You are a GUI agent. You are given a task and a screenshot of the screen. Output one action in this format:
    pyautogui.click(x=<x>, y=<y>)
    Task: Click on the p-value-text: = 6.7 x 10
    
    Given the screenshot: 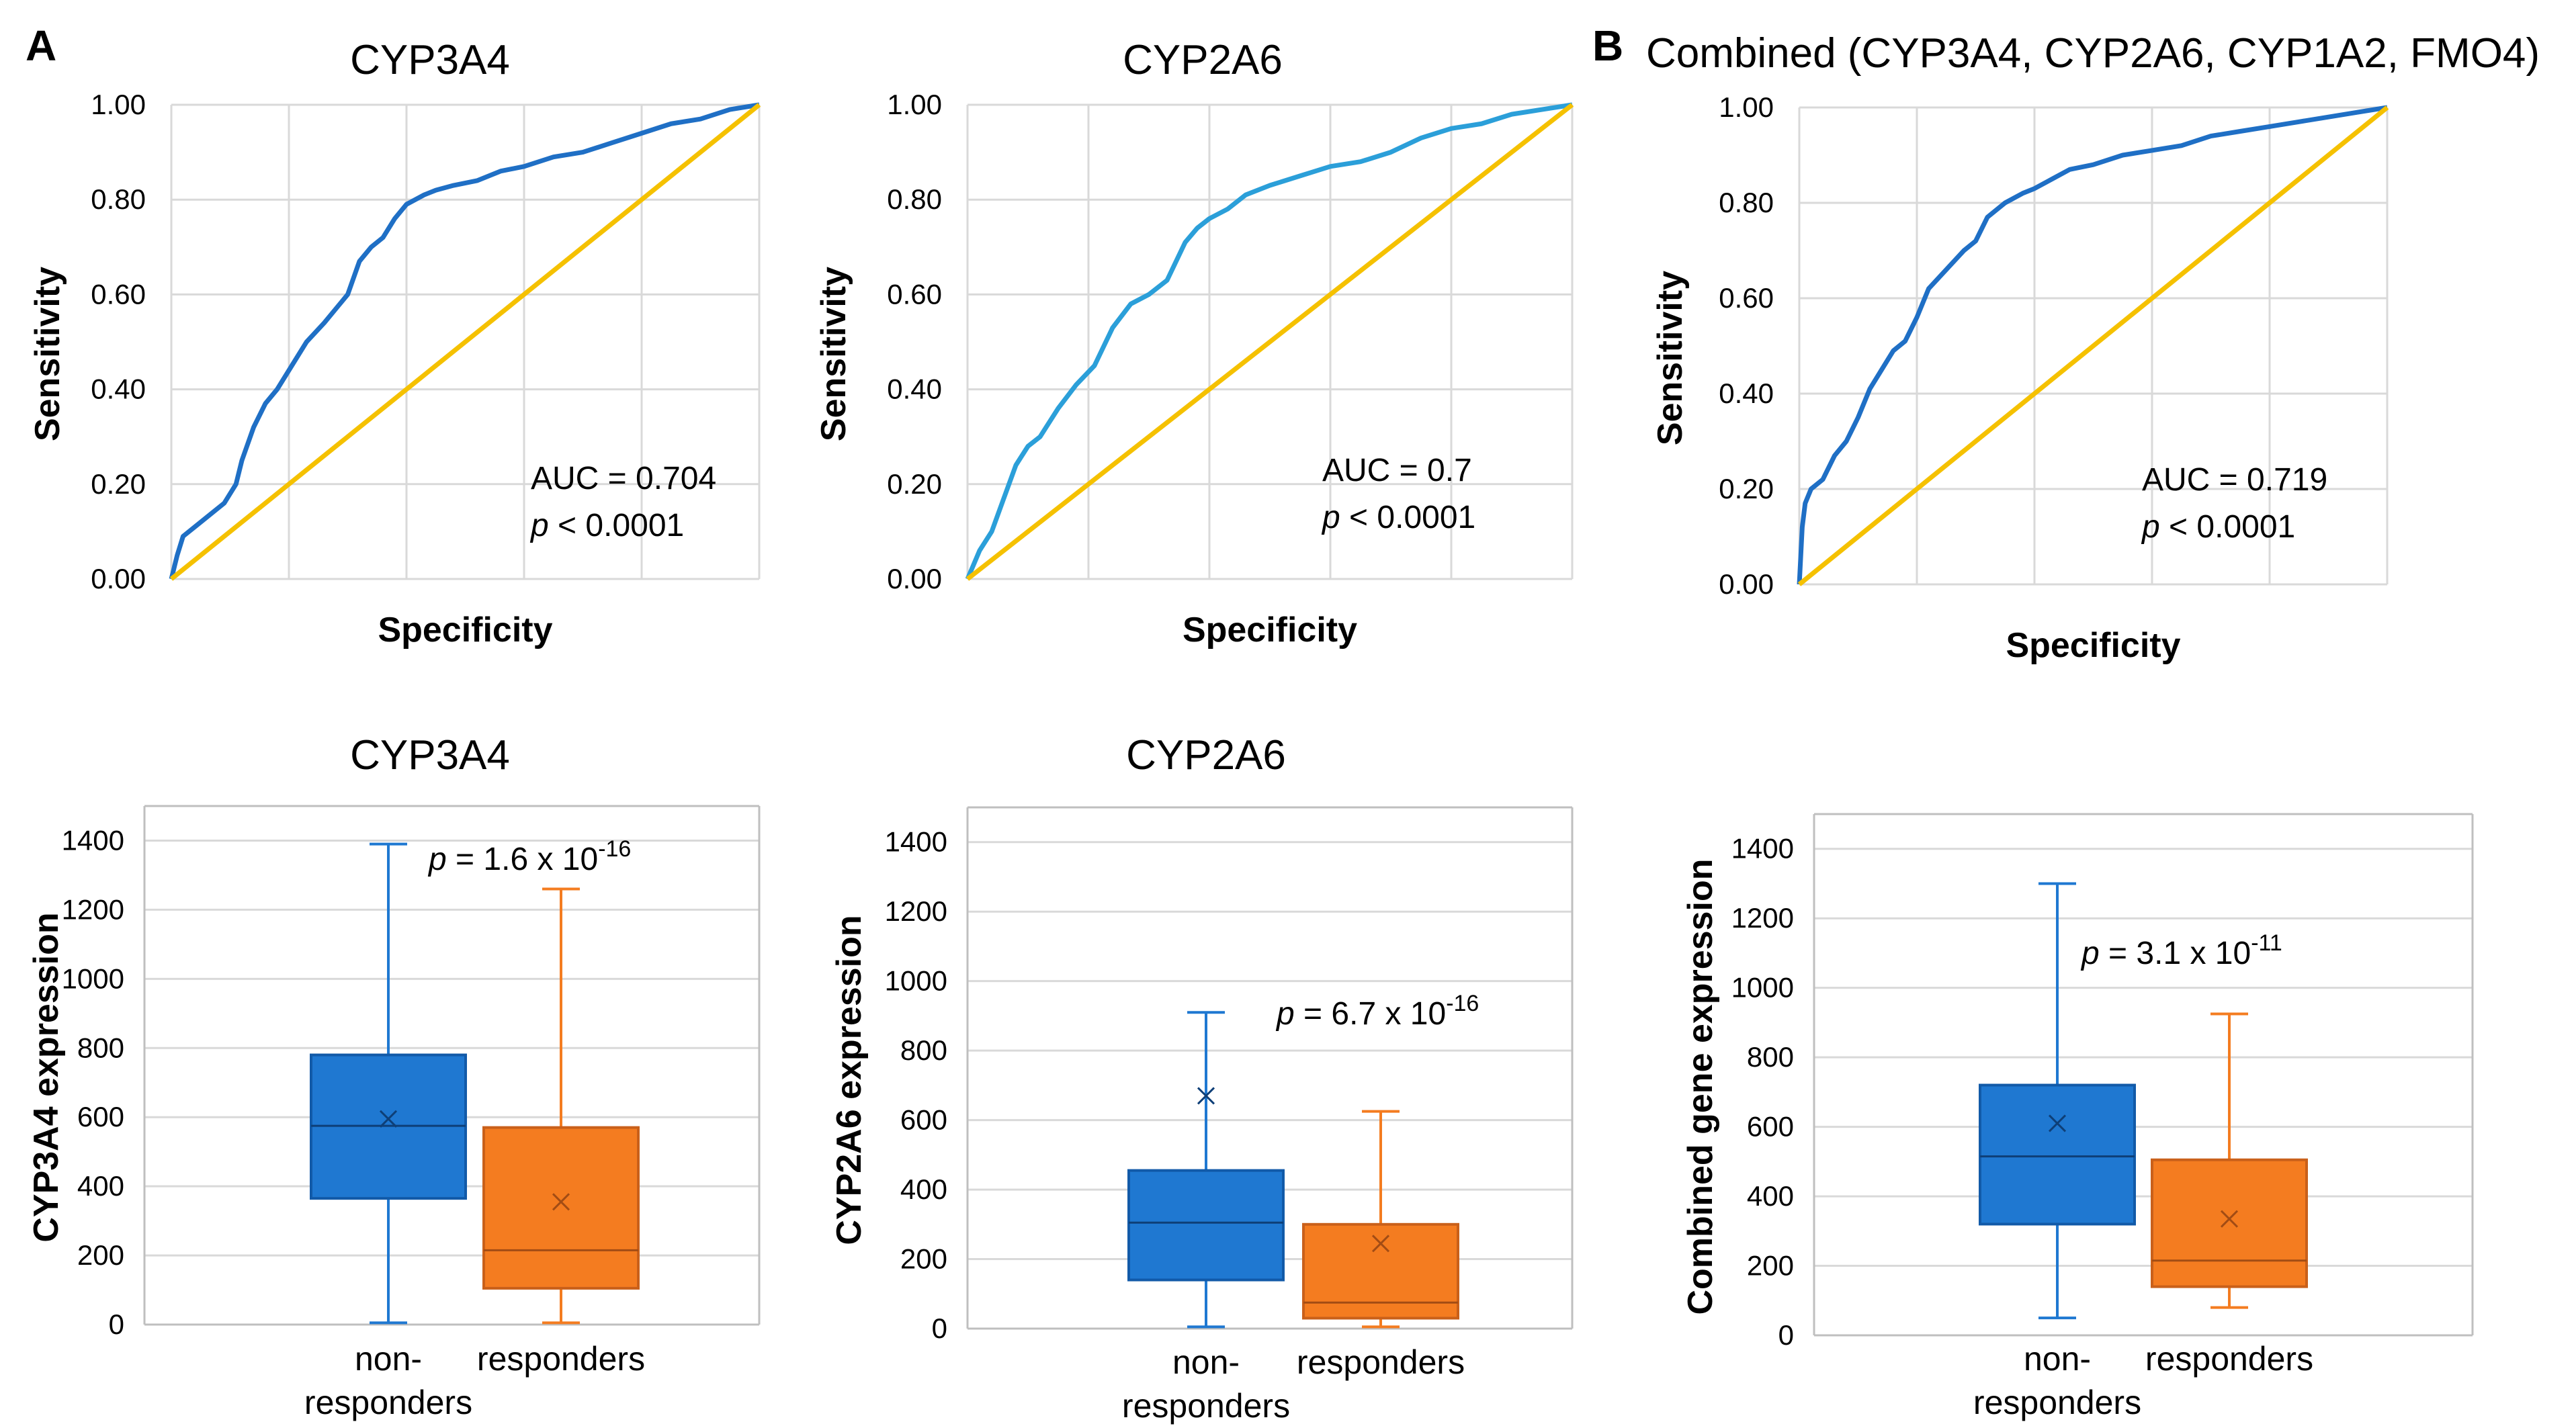 What is the action you would take?
    pyautogui.click(x=1371, y=1014)
    